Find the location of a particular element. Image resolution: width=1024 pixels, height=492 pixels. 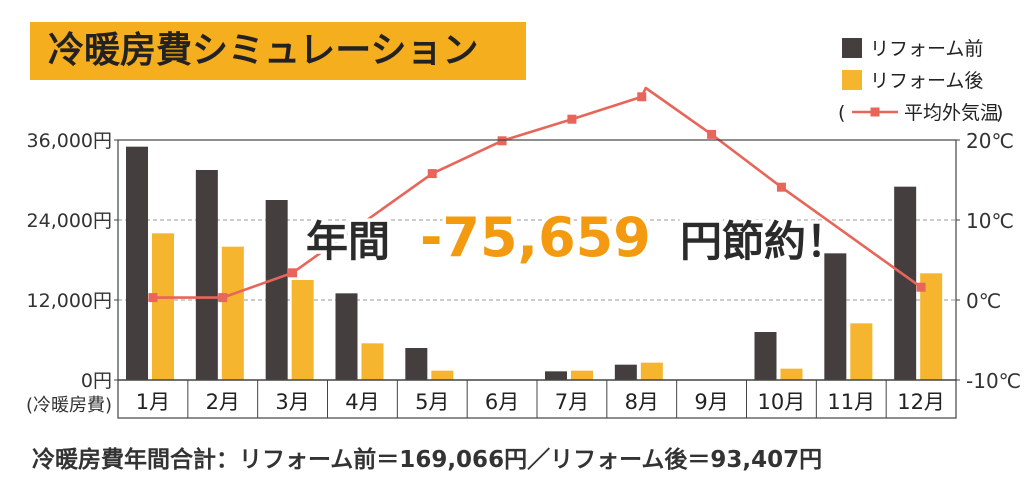

category-label: 10月 is located at coordinates (782, 402).